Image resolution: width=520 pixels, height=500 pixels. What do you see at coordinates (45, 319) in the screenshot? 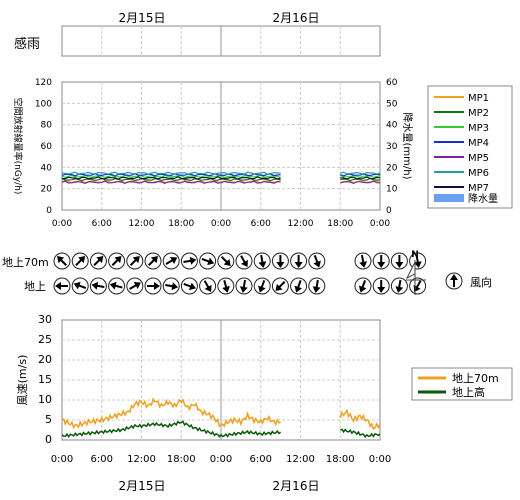
I see `wind-y-tick-label: 30` at bounding box center [45, 319].